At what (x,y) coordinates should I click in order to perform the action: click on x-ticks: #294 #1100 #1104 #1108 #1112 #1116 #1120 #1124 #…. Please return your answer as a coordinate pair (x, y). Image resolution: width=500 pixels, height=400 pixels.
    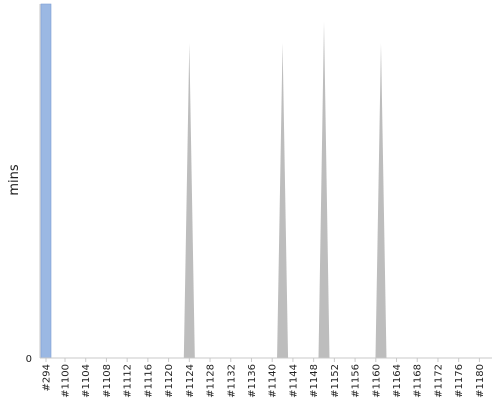
    Looking at the image, I should click on (264, 378).